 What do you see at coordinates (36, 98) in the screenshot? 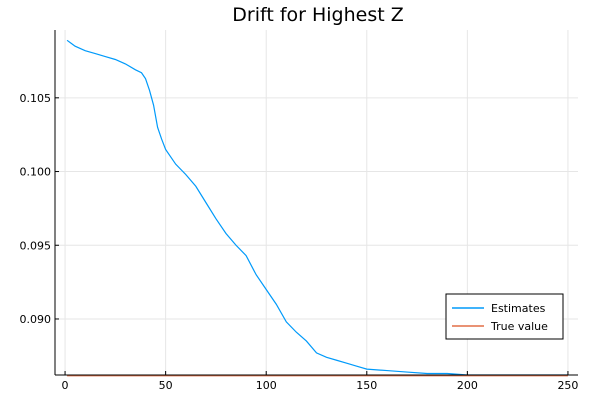
I see `y-tick-label: 0.105` at bounding box center [36, 98].